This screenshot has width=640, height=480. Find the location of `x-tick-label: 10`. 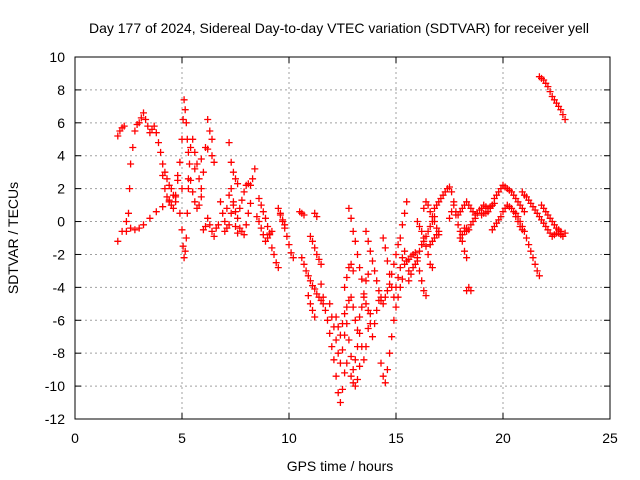

x-tick-label: 10 is located at coordinates (289, 438).